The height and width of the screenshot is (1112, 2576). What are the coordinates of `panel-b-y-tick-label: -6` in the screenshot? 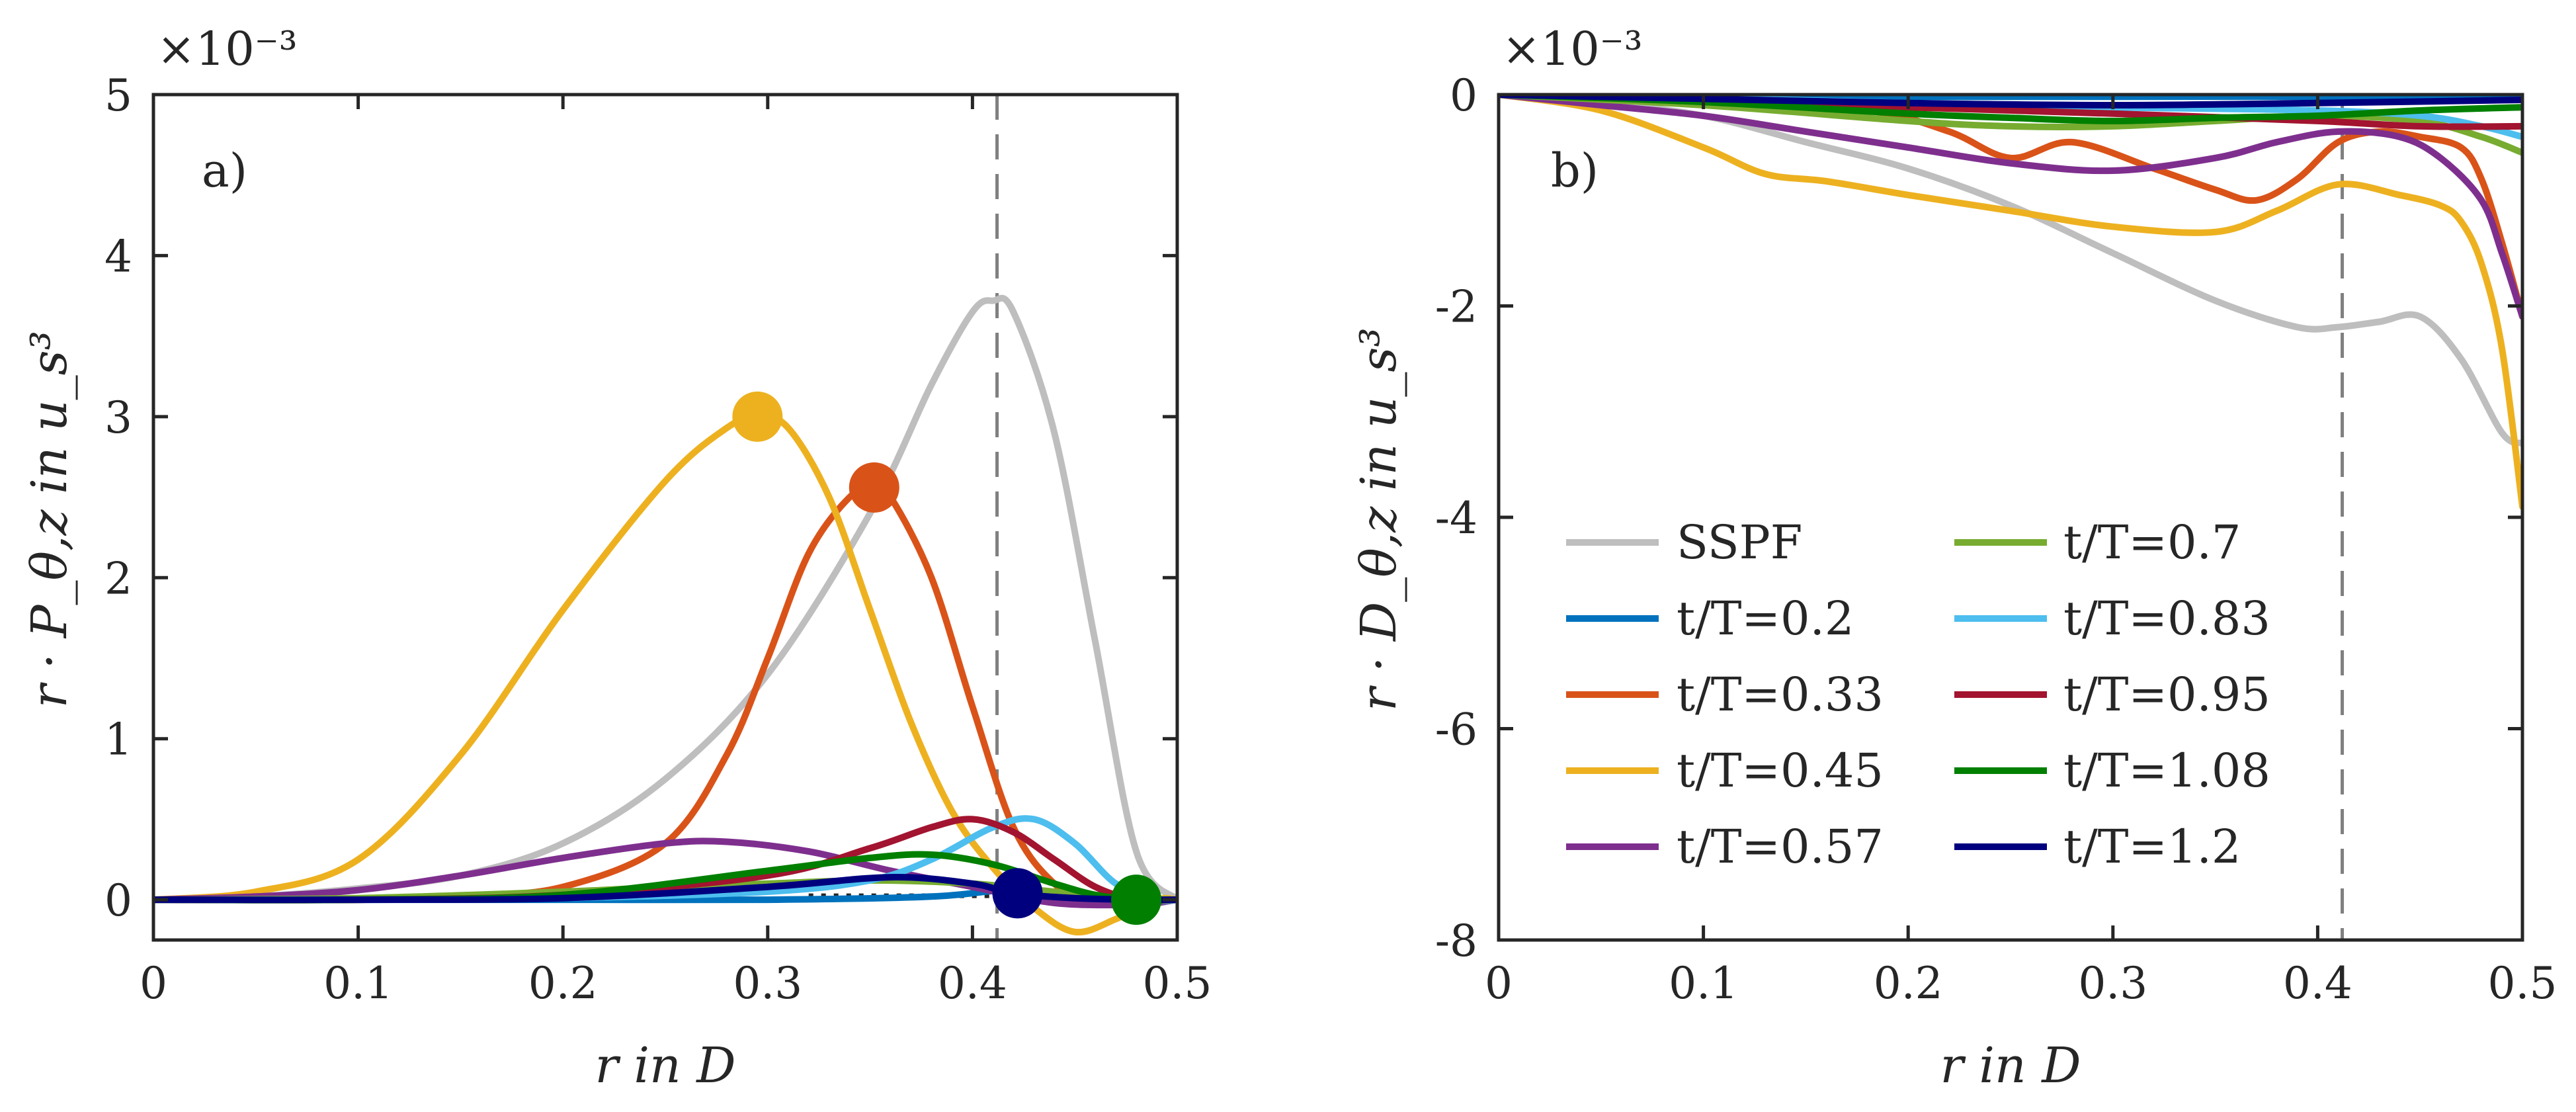 It's located at (1456, 730).